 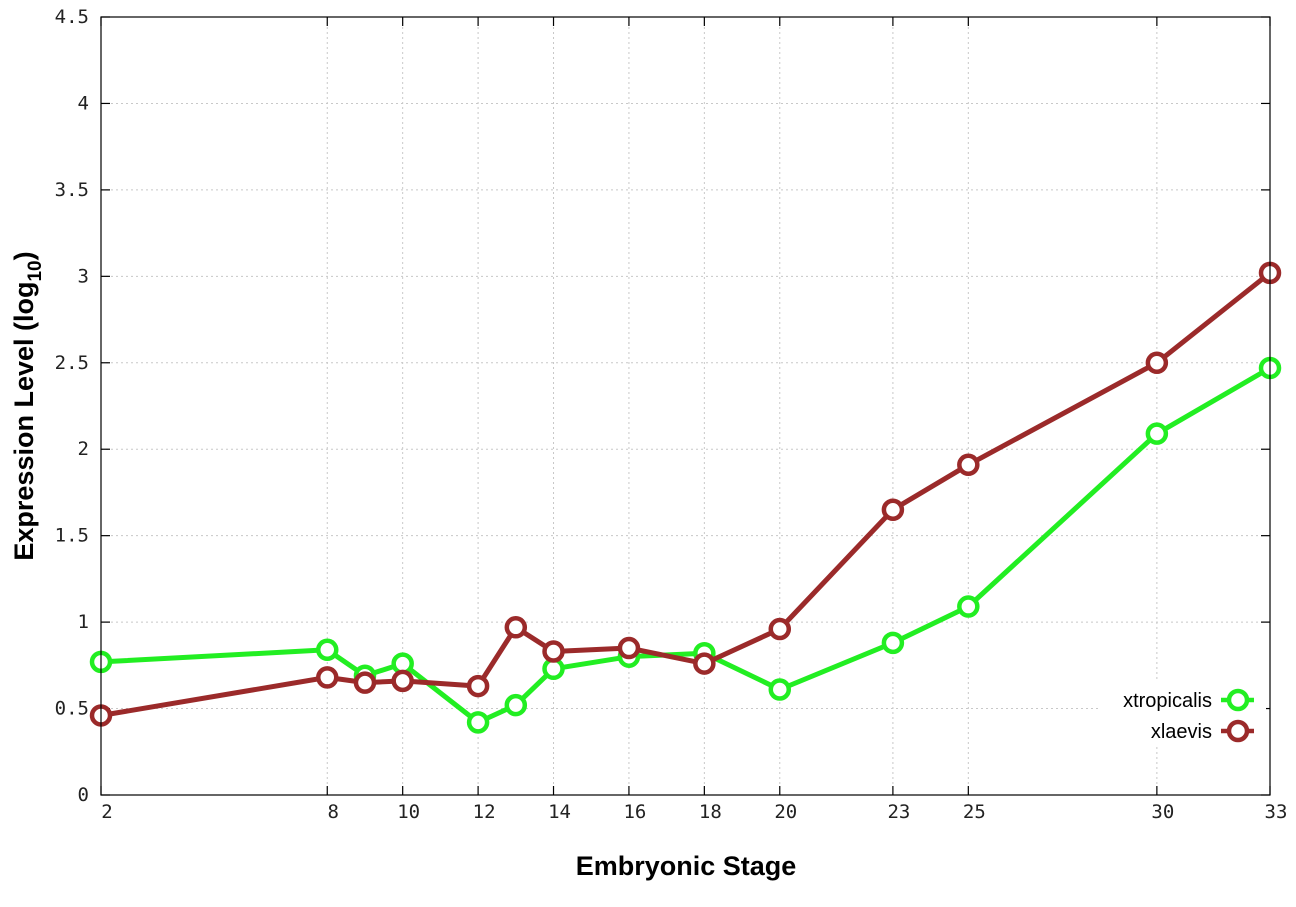 I want to click on legend-marker-xlaevis, so click(x=1238, y=731).